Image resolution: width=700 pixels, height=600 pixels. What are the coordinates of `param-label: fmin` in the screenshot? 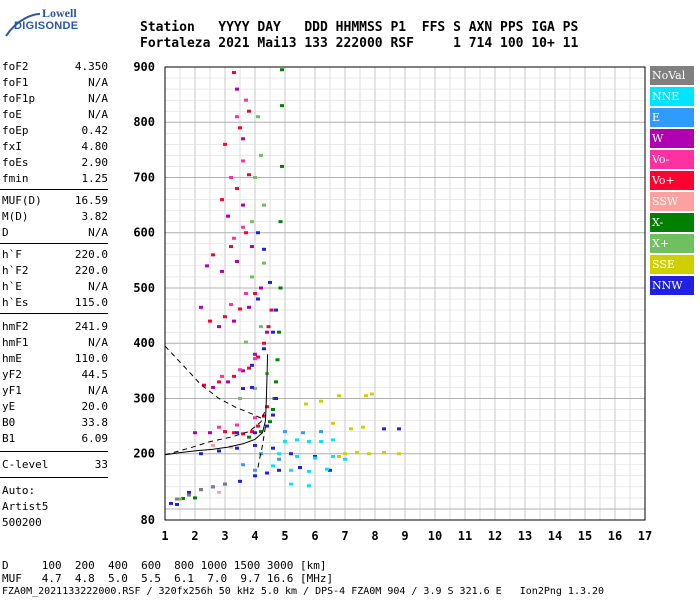 It's located at (15, 178).